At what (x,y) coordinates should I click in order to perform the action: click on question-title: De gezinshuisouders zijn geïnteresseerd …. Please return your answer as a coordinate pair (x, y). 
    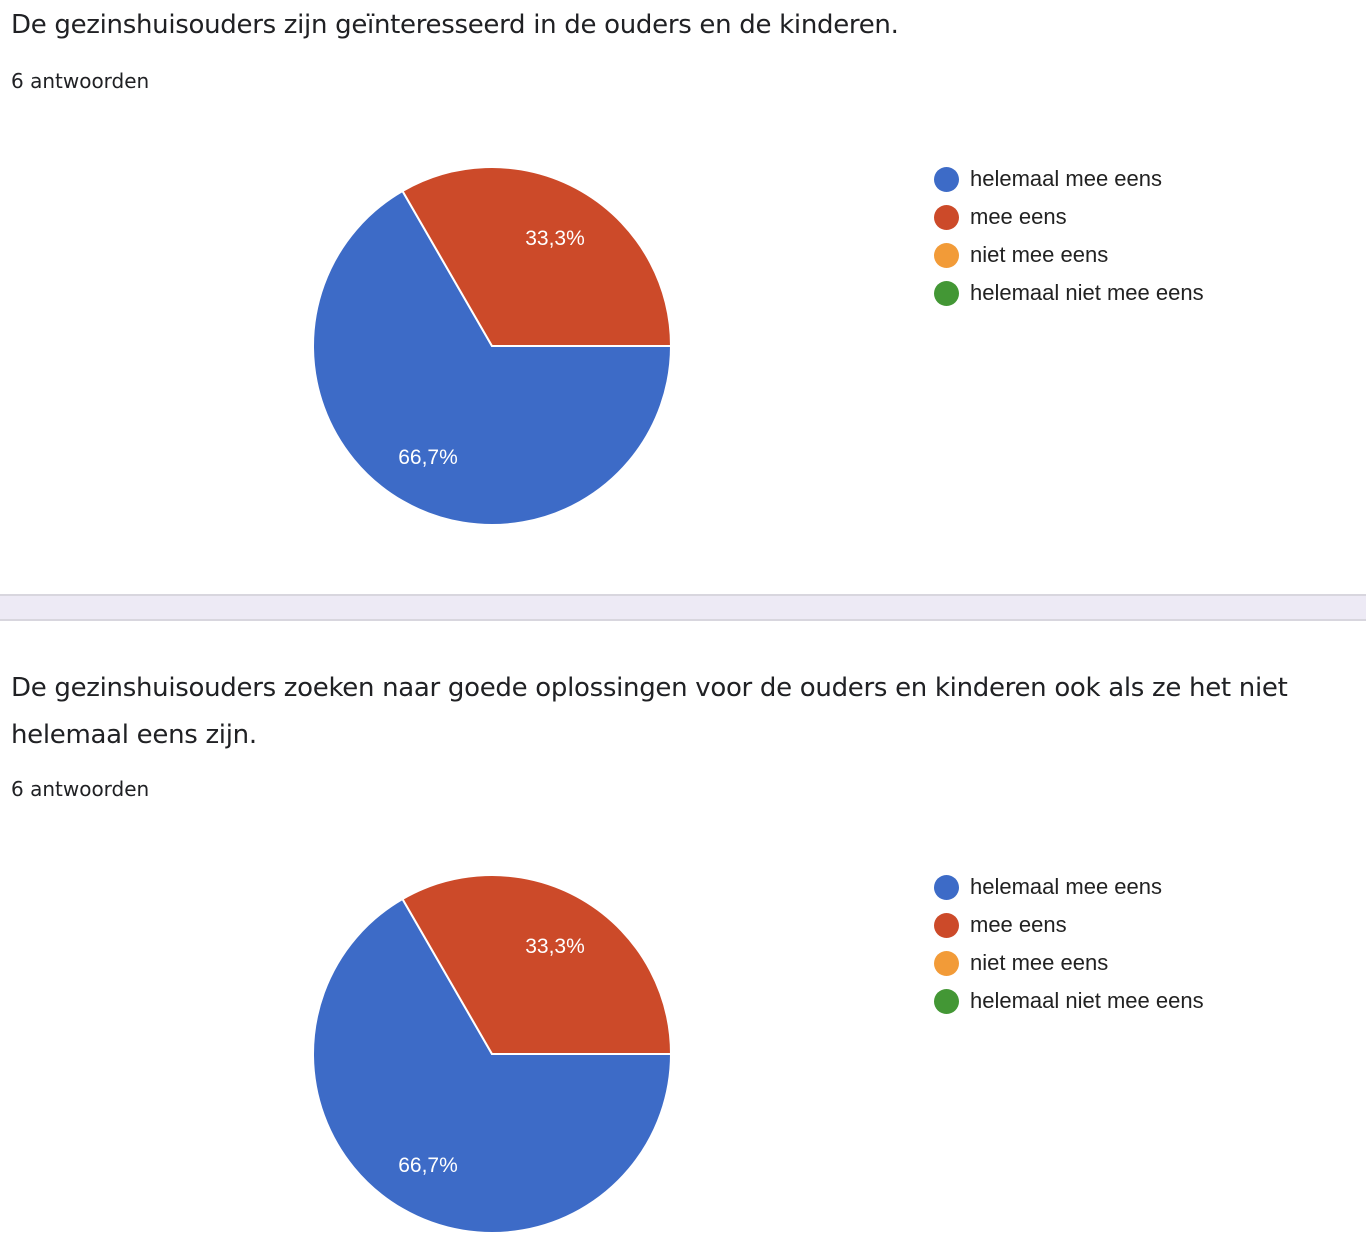
    Looking at the image, I should click on (455, 25).